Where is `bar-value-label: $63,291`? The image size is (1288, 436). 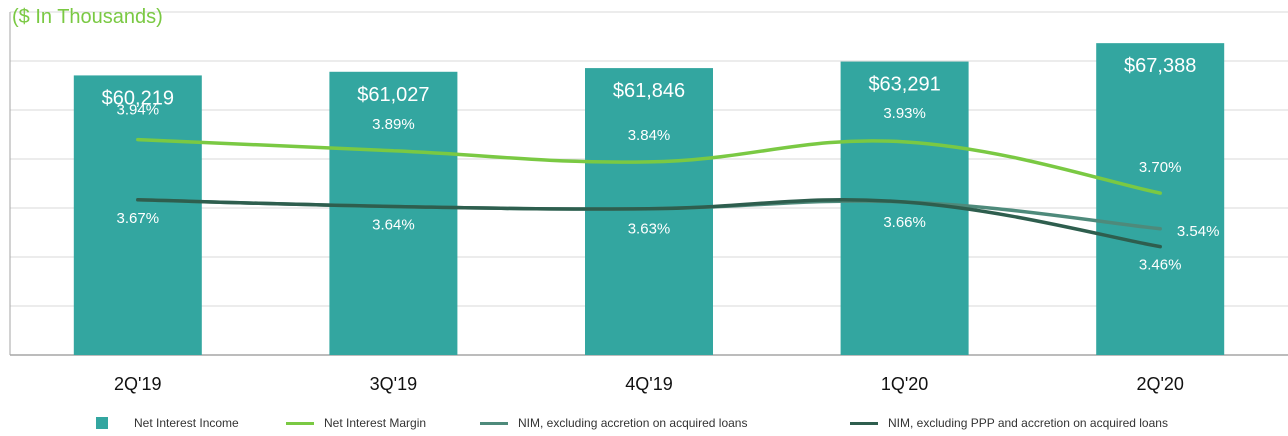 bar-value-label: $63,291 is located at coordinates (904, 85).